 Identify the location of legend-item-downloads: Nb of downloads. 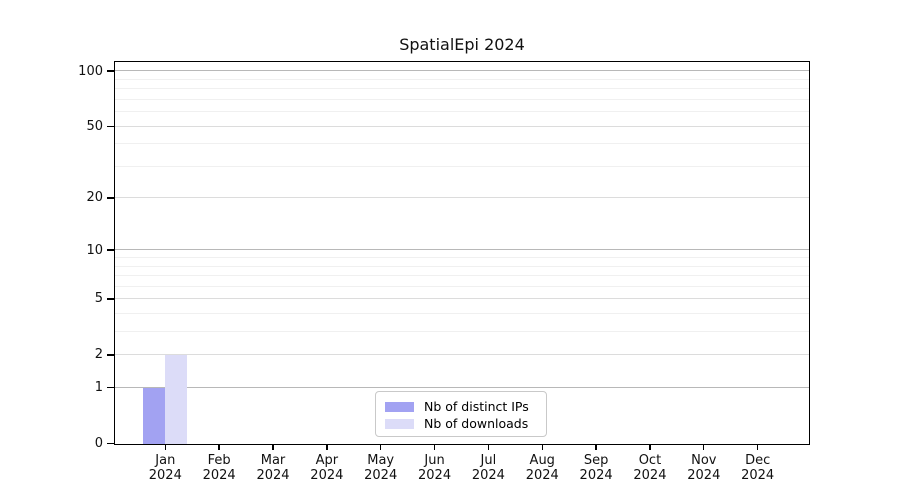
(465, 423).